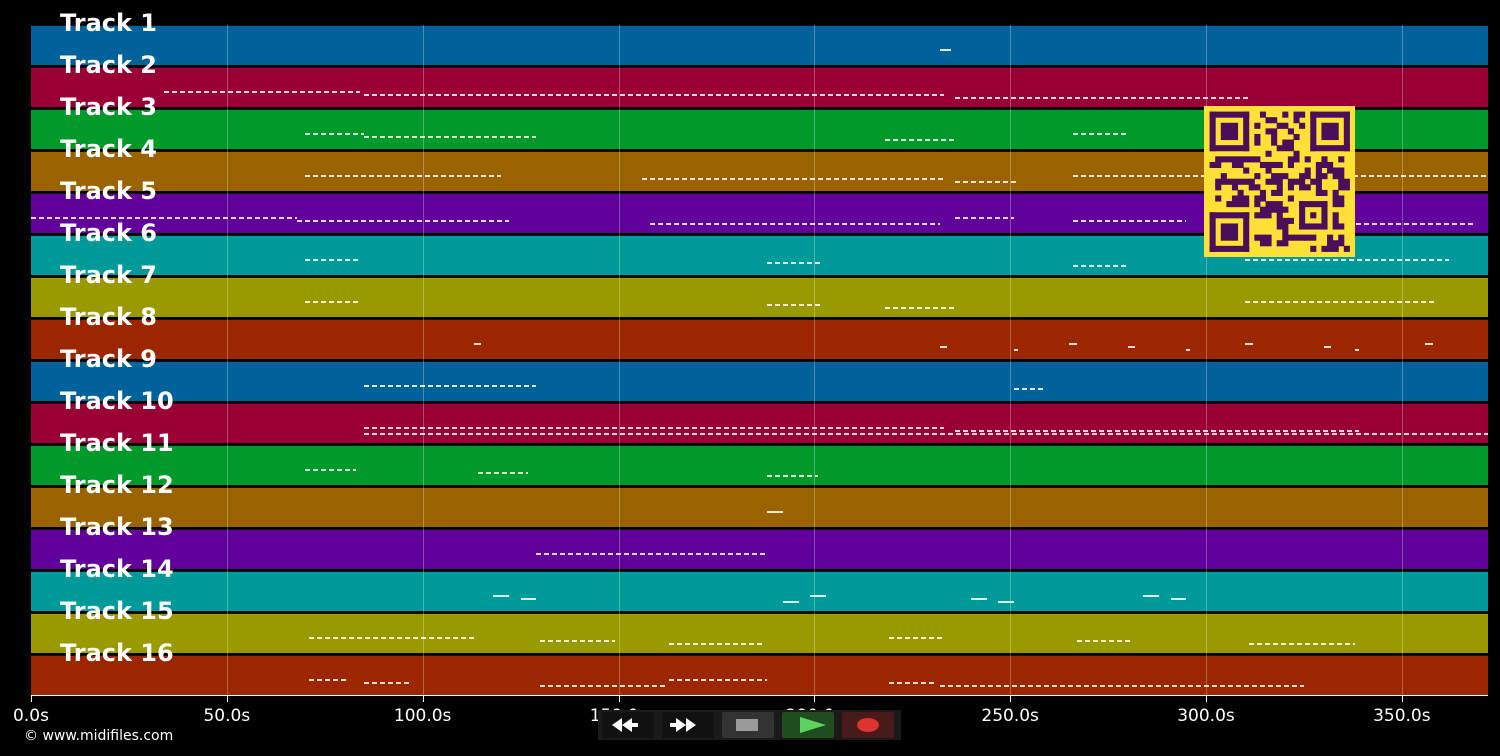 The height and width of the screenshot is (756, 1500). What do you see at coordinates (227, 716) in the screenshot?
I see `time-tick-label: 50.0s` at bounding box center [227, 716].